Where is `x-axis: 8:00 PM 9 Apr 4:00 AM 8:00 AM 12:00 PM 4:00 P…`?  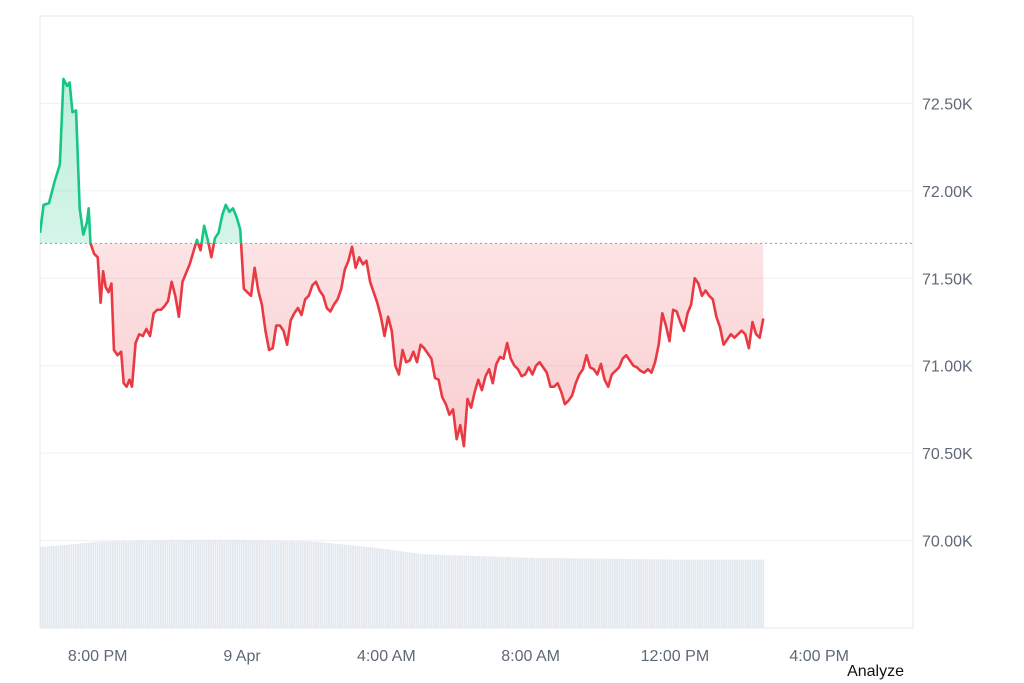 x-axis: 8:00 PM 9 Apr 4:00 AM 8:00 AM 12:00 PM 4:00 P… is located at coordinates (458, 656).